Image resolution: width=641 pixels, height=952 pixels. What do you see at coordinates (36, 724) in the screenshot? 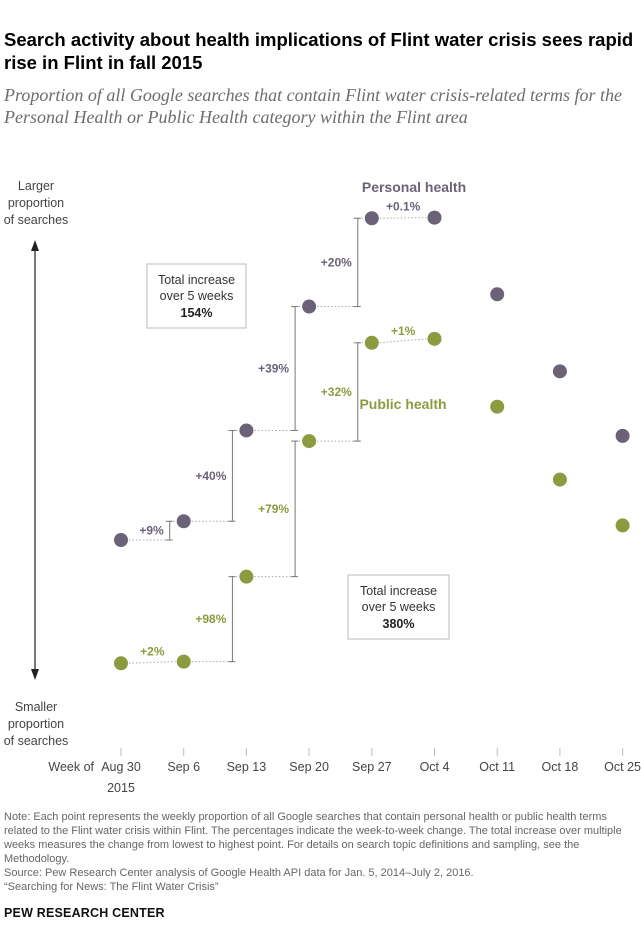
I see `y-axis-bottom-label: proportion` at bounding box center [36, 724].